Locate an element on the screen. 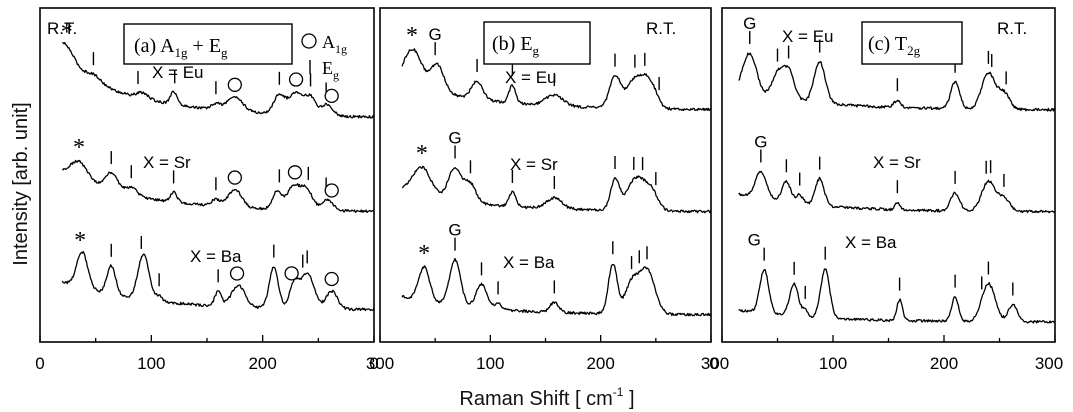 This screenshot has height=412, width=1073. y-axis-title: Intensity [arb. unit] is located at coordinates (21, 183).